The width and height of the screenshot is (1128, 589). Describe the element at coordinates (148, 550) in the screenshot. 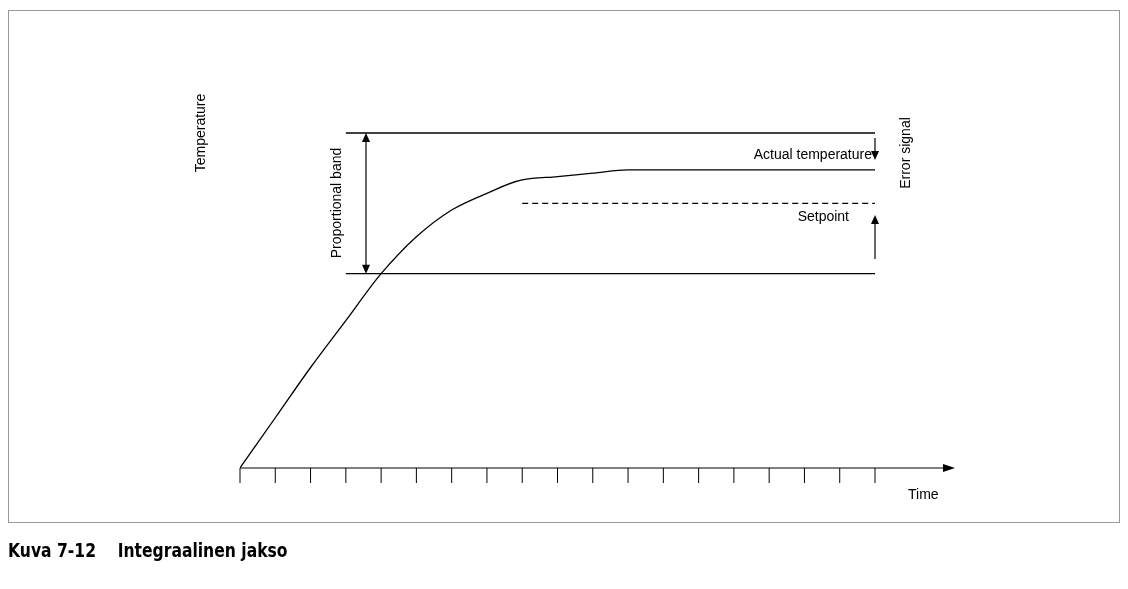

I see `text: Kuva 7-12 Integraalinen jakso` at that location.